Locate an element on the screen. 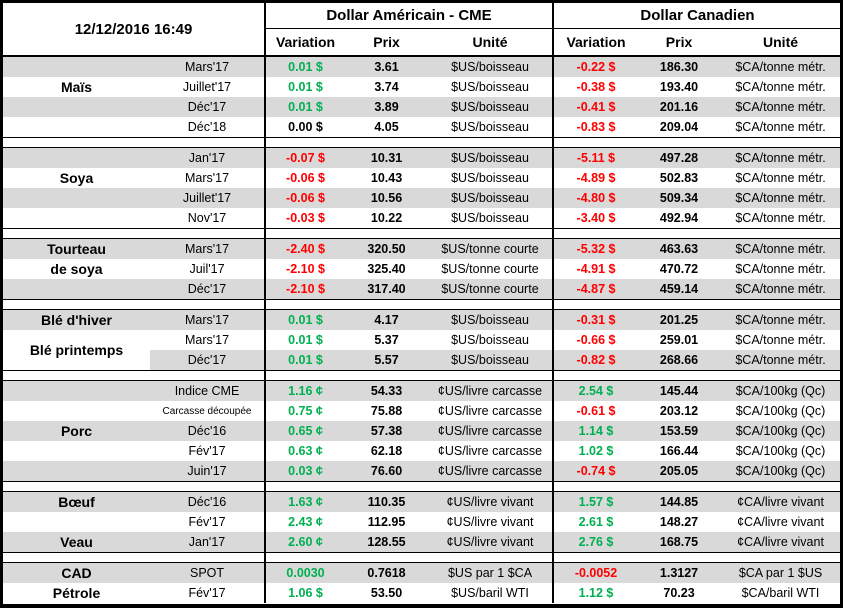 The image size is (843, 608). ca-price: 166.44 is located at coordinates (679, 451).